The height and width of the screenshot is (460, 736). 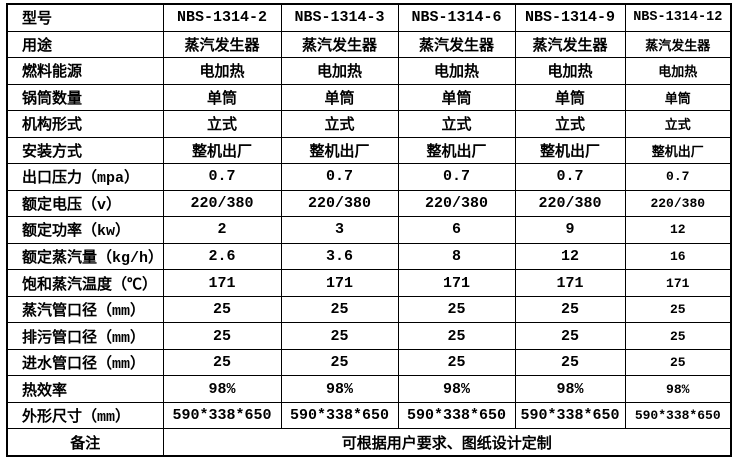 I want to click on merged-note-cell: 可根据用户要求、图纸设计定制, so click(x=447, y=442).